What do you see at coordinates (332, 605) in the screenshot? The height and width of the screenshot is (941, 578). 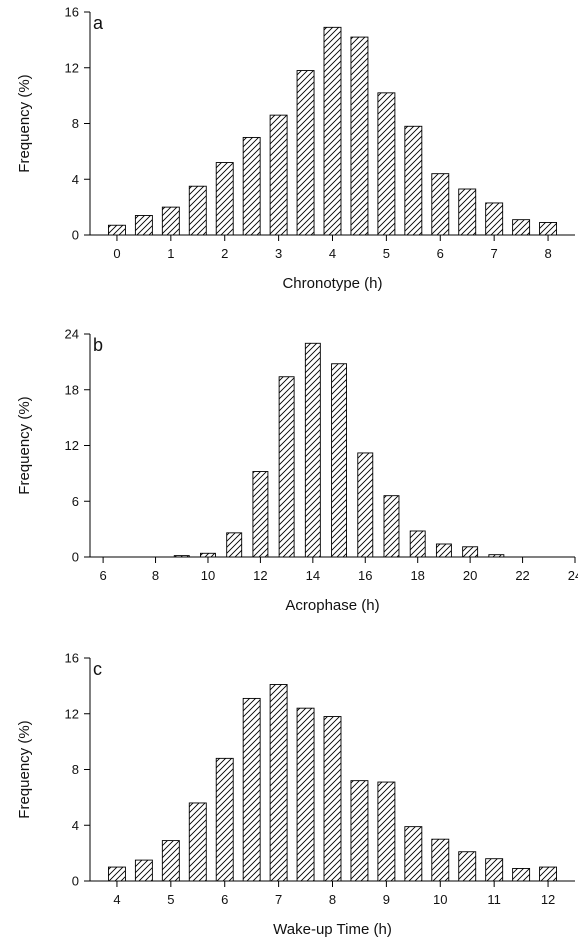 I see `x-axis-label: Acrophase (h)` at bounding box center [332, 605].